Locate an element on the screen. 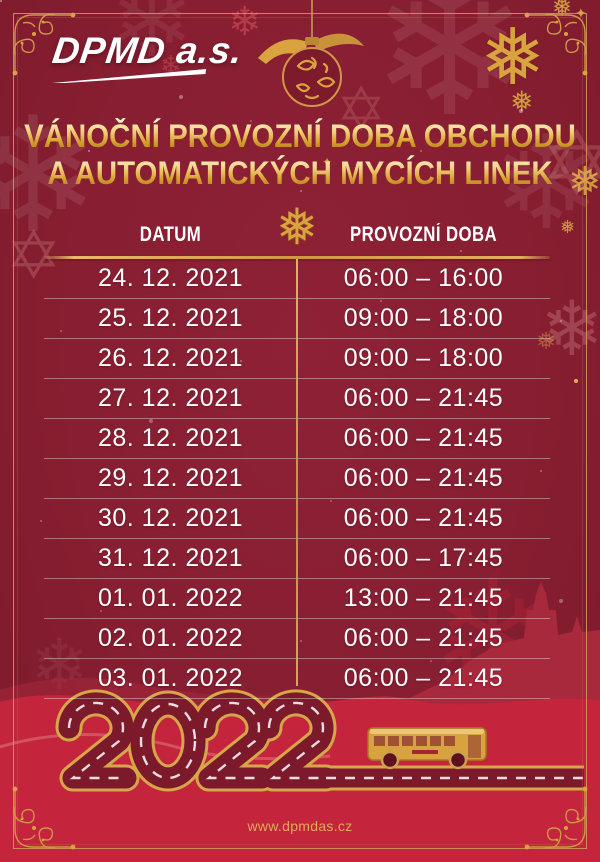 This screenshot has height=862, width=600. table-row: 29. 12. 2021 06:00 – 21:45 is located at coordinates (297, 479).